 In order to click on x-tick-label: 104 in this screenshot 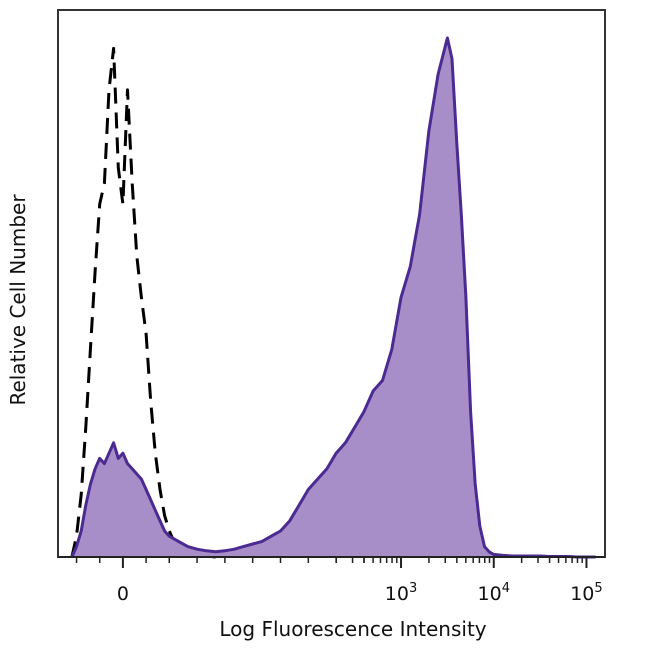, I will do `click(494, 593)`.